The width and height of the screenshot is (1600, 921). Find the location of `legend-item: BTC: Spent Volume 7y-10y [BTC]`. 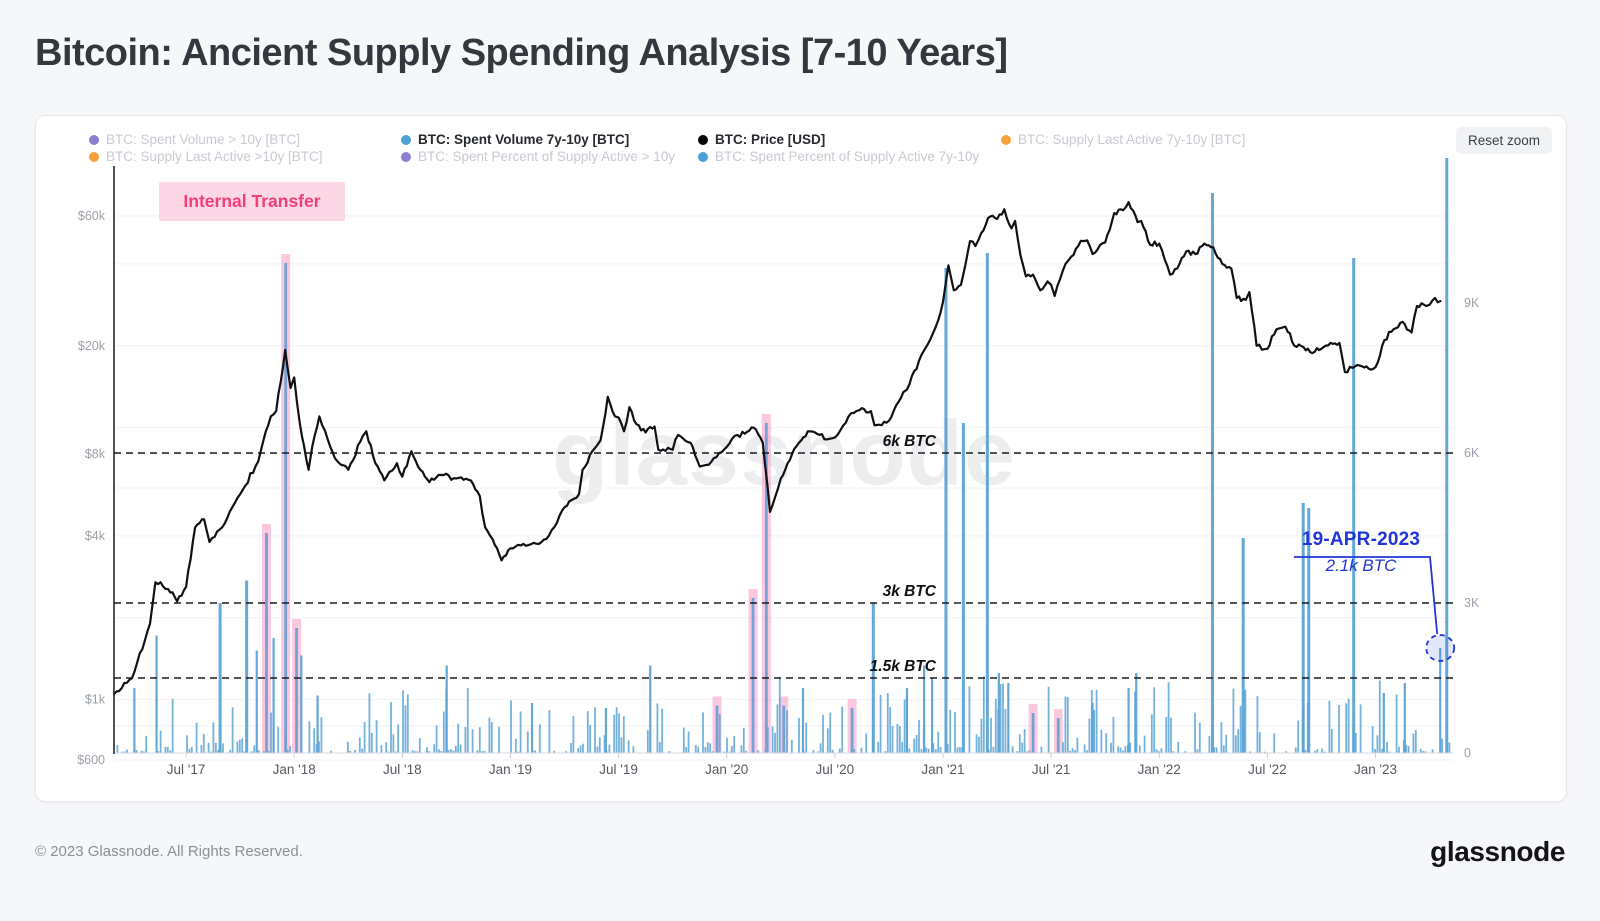

legend-item: BTC: Spent Volume 7y-10y [BTC] is located at coordinates (515, 139).